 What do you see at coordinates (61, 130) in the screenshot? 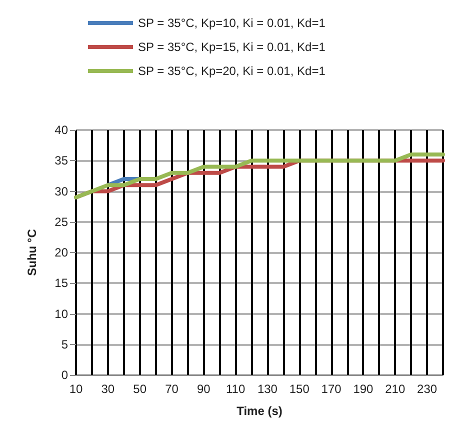
I see `y-tick-label: 40` at bounding box center [61, 130].